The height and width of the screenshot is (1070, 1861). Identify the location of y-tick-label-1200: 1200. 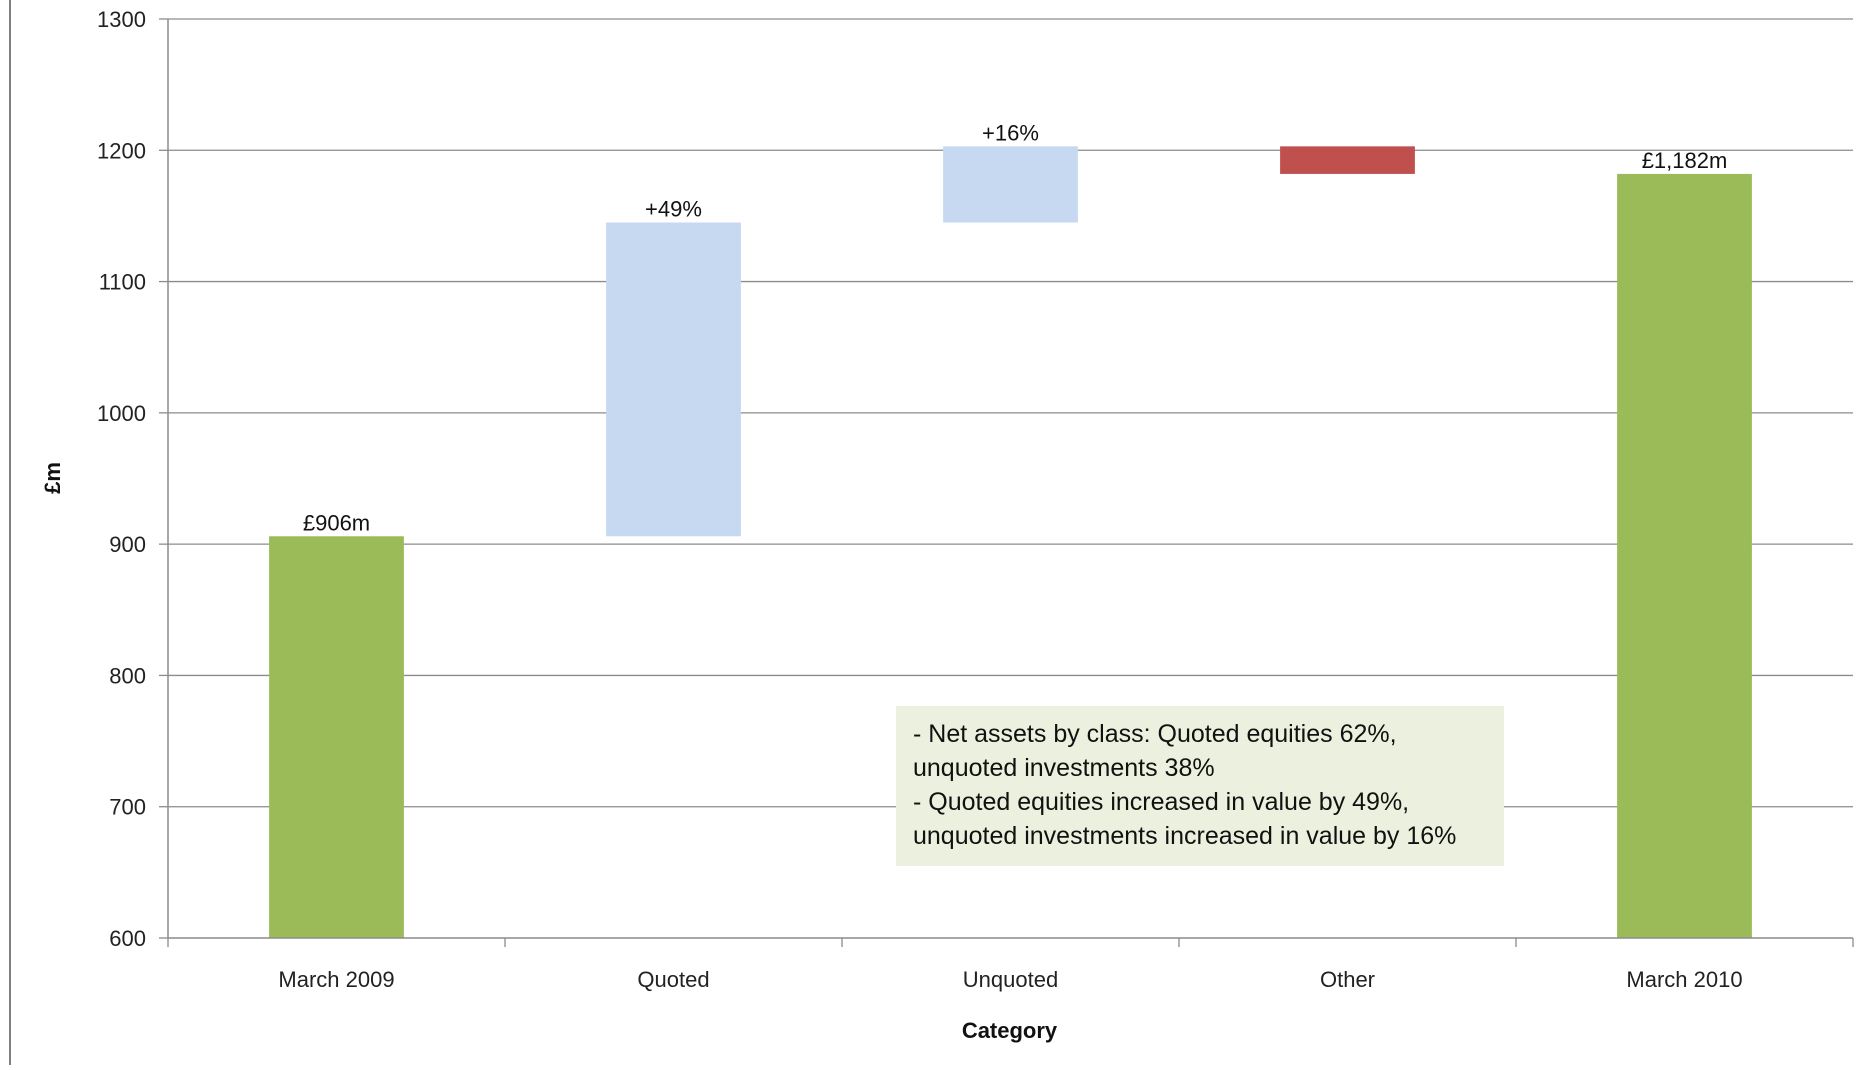
(121, 150).